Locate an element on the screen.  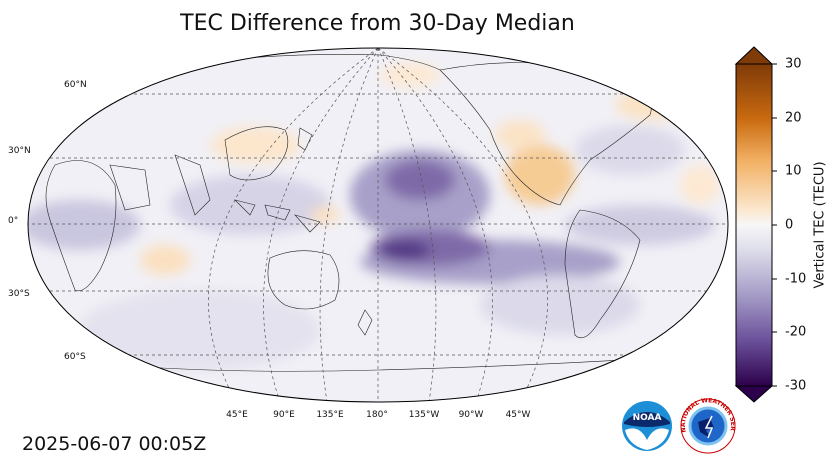
lat-label-60n: 60°N is located at coordinates (75, 85).